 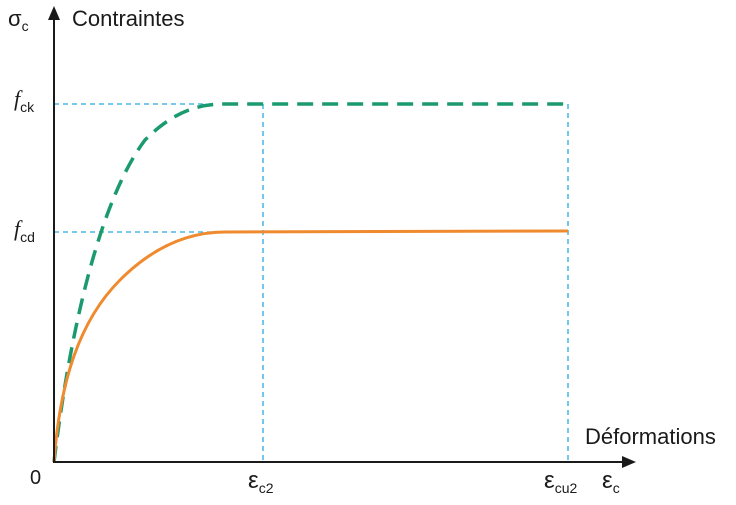 I want to click on origin-label: 0, so click(x=35, y=478).